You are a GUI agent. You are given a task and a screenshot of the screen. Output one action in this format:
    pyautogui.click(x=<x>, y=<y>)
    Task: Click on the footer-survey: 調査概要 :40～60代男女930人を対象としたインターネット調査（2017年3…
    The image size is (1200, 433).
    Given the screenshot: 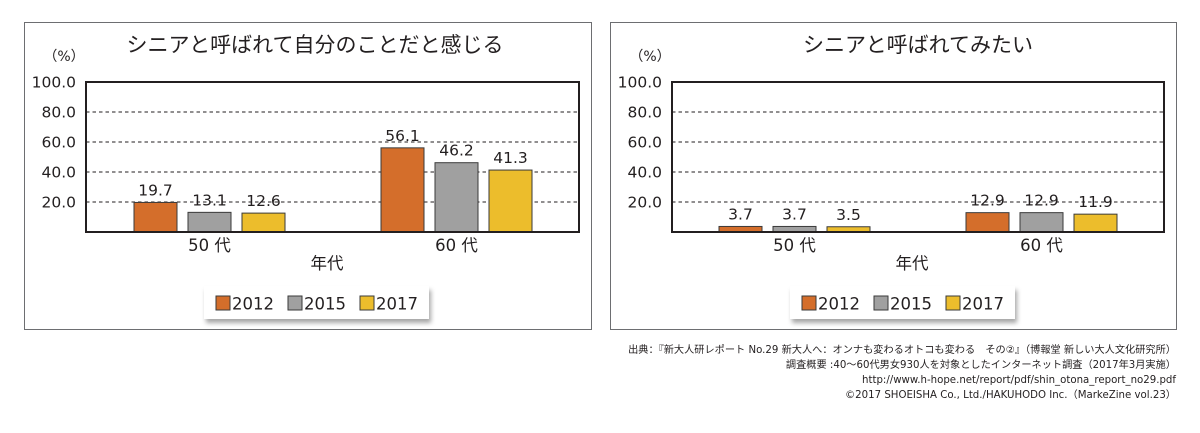 What is the action you would take?
    pyautogui.click(x=980, y=365)
    